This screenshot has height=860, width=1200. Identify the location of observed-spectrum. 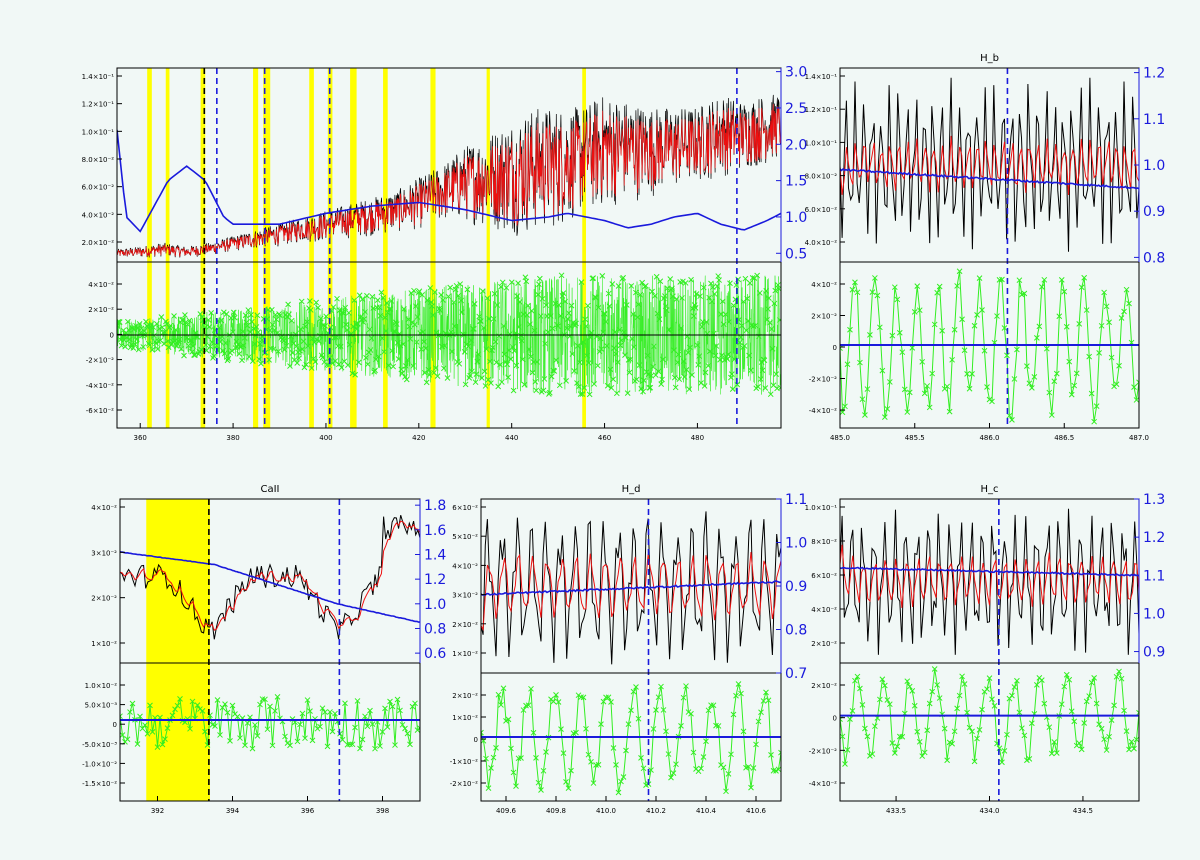
(631, 588).